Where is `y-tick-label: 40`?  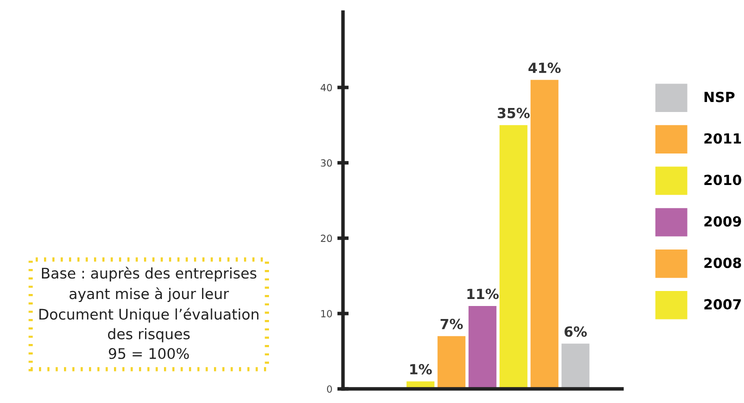 y-tick-label: 40 is located at coordinates (326, 88).